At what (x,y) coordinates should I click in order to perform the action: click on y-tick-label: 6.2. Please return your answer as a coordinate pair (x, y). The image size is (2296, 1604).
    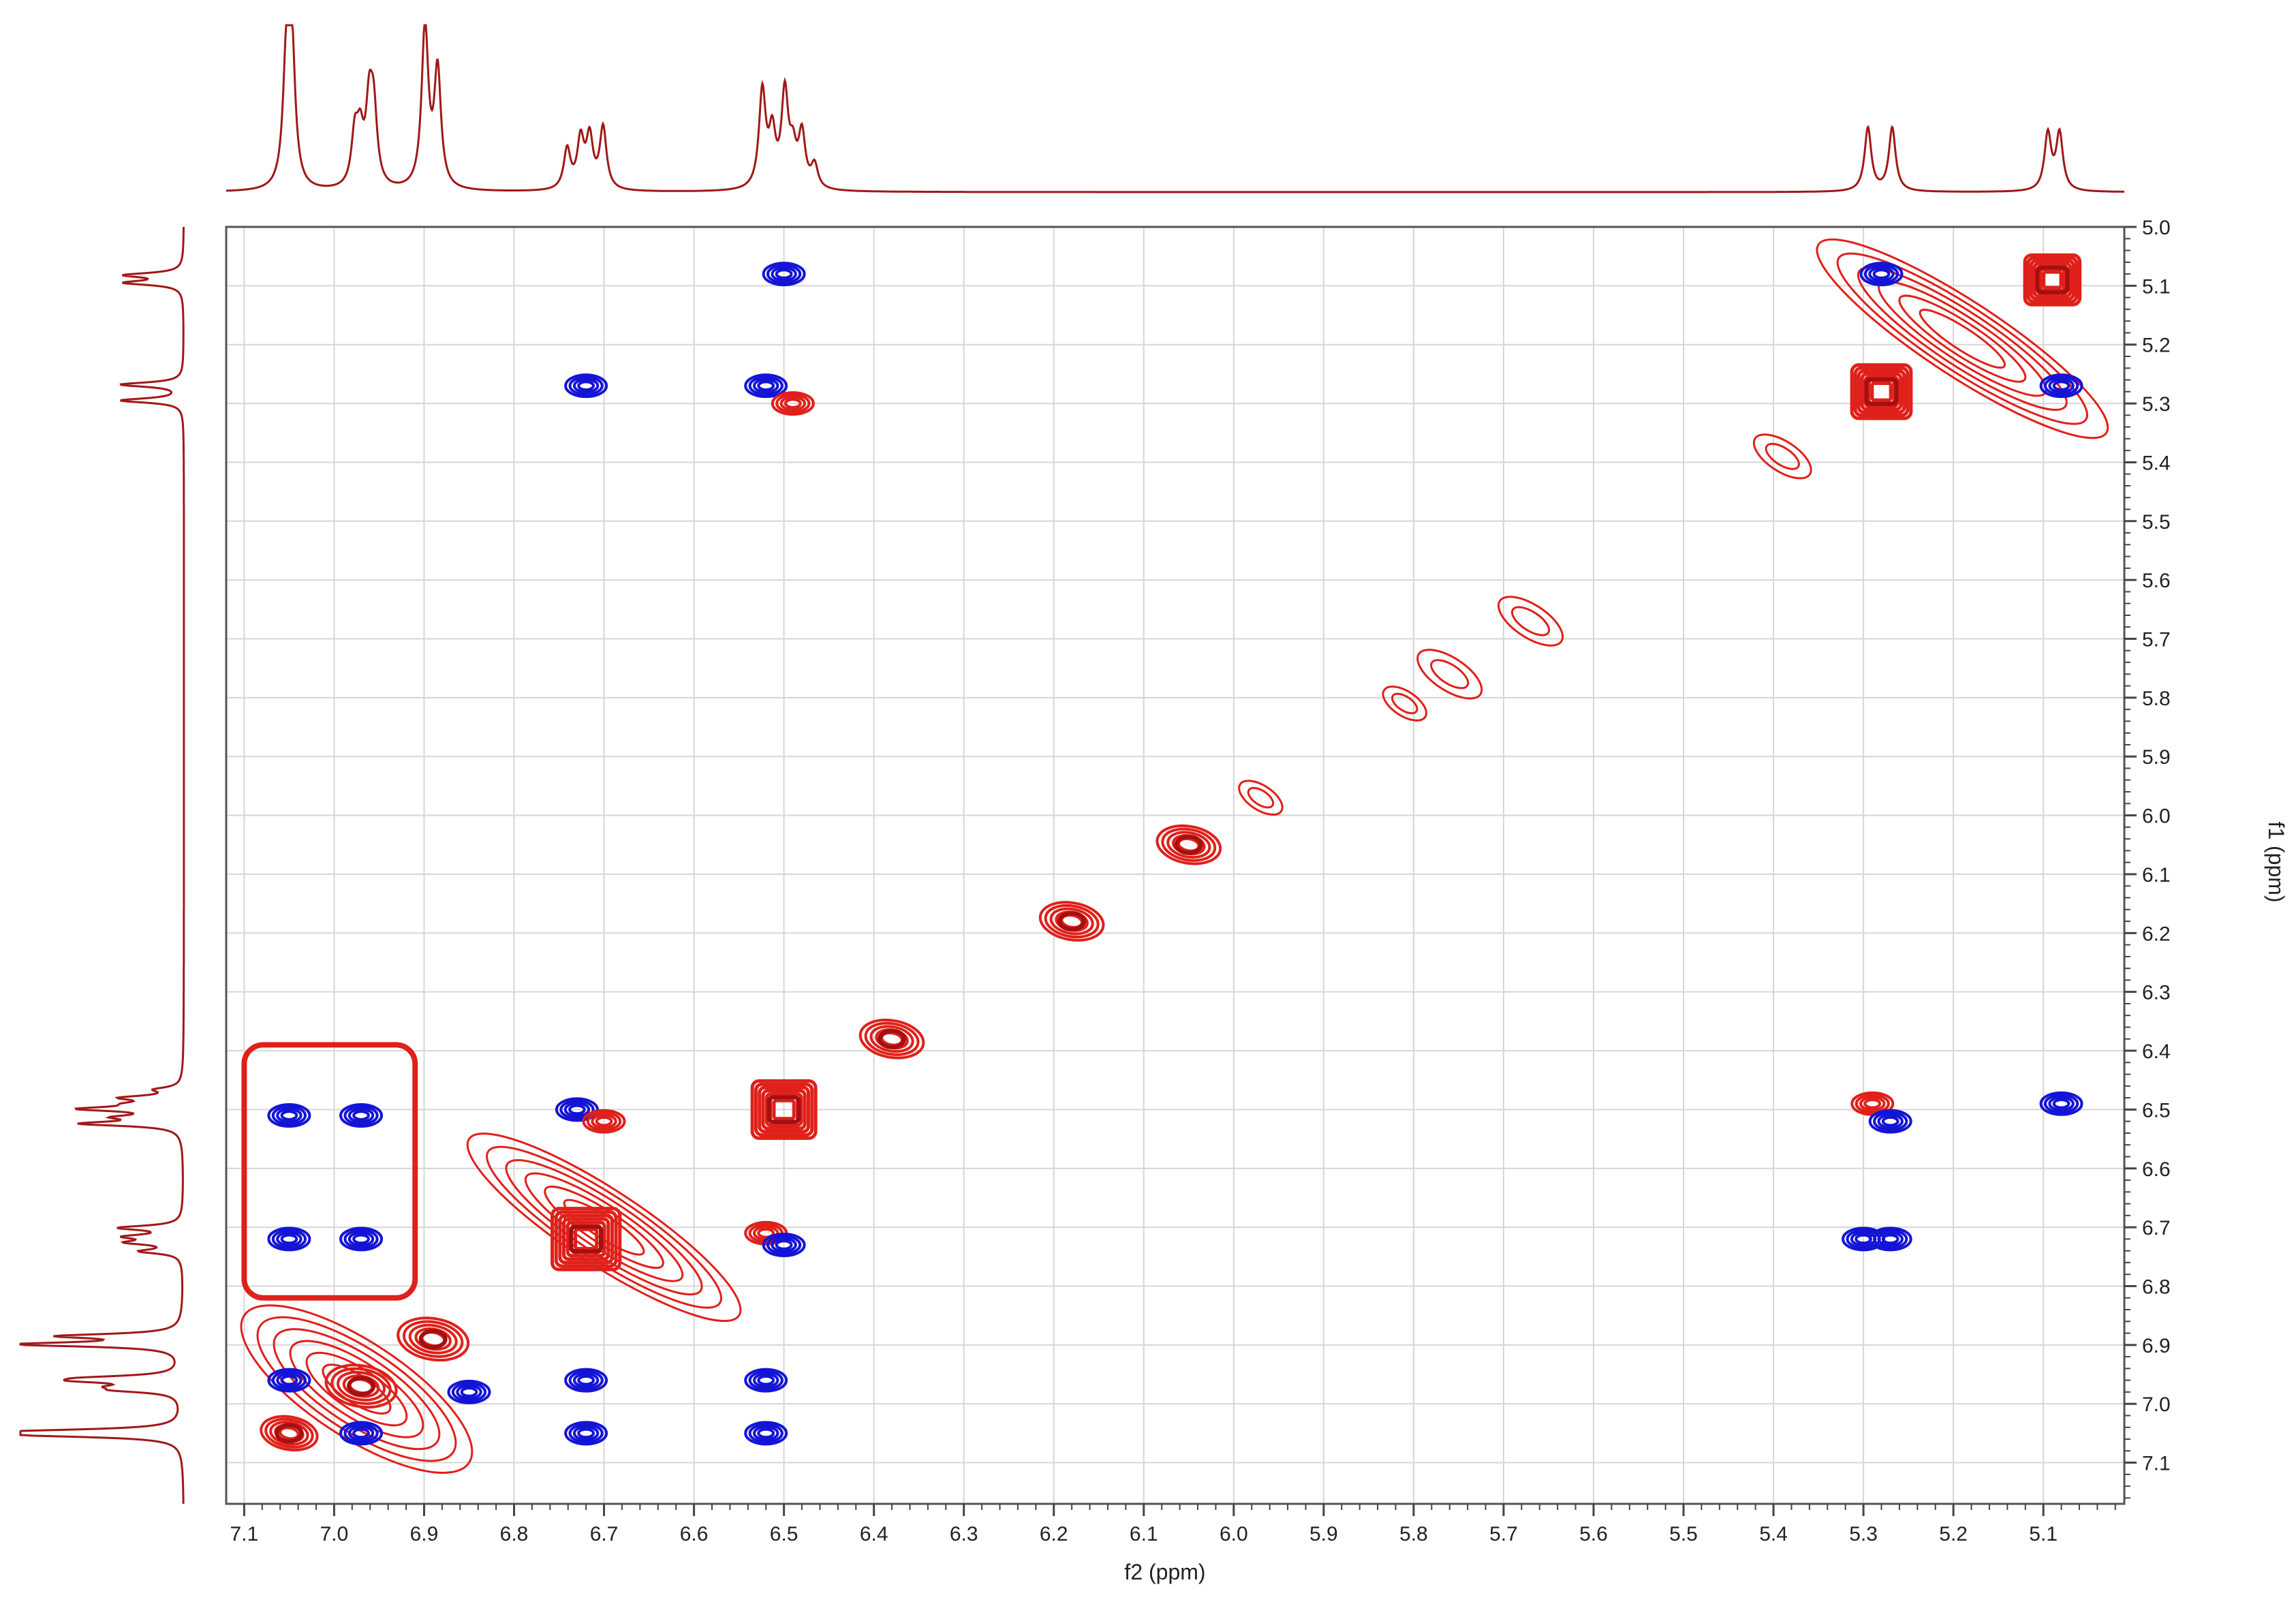
    Looking at the image, I should click on (2157, 934).